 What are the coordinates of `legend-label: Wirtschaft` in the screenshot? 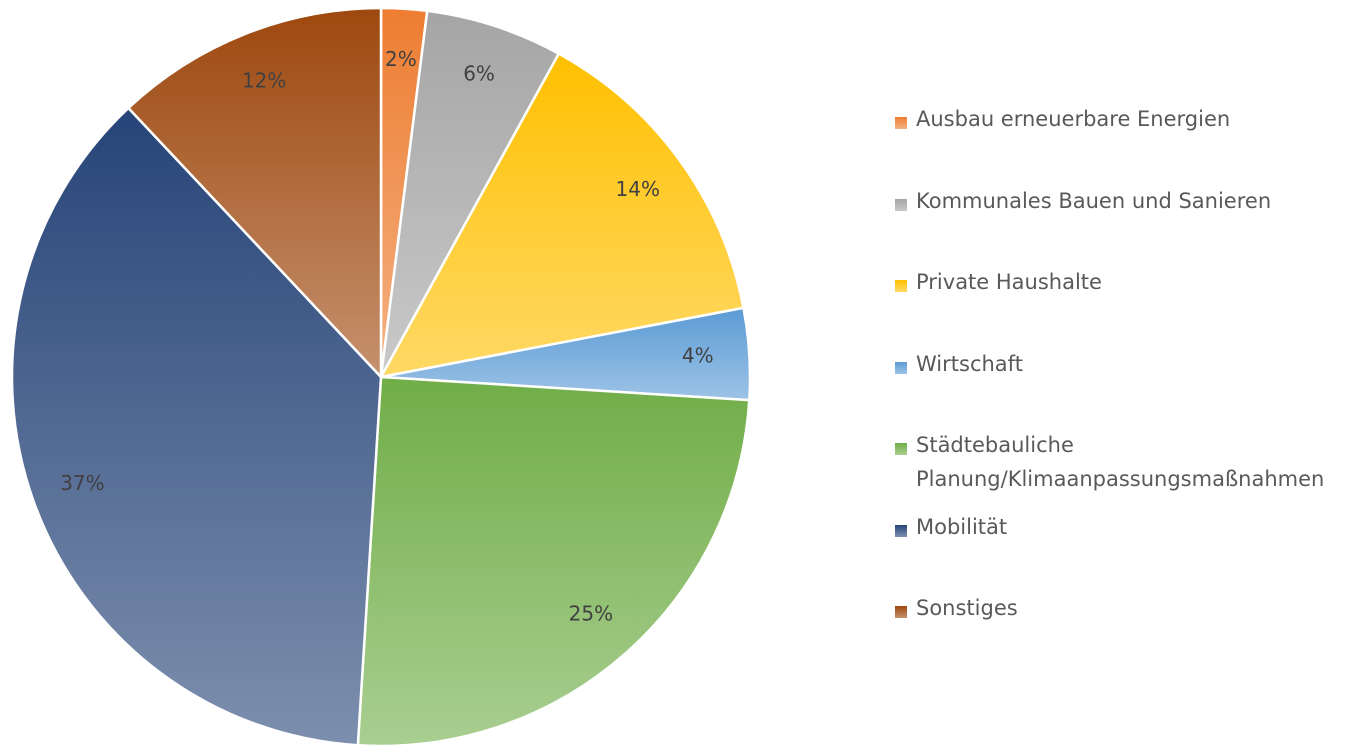 It's located at (969, 363).